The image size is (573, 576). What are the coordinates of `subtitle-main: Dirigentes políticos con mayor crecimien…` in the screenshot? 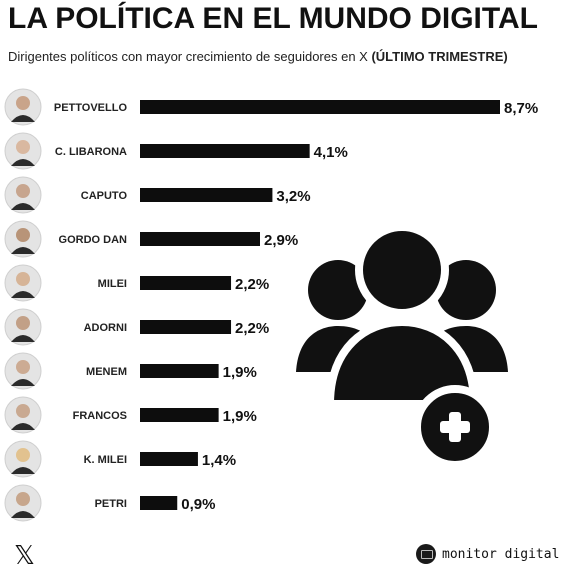 It's located at (190, 56).